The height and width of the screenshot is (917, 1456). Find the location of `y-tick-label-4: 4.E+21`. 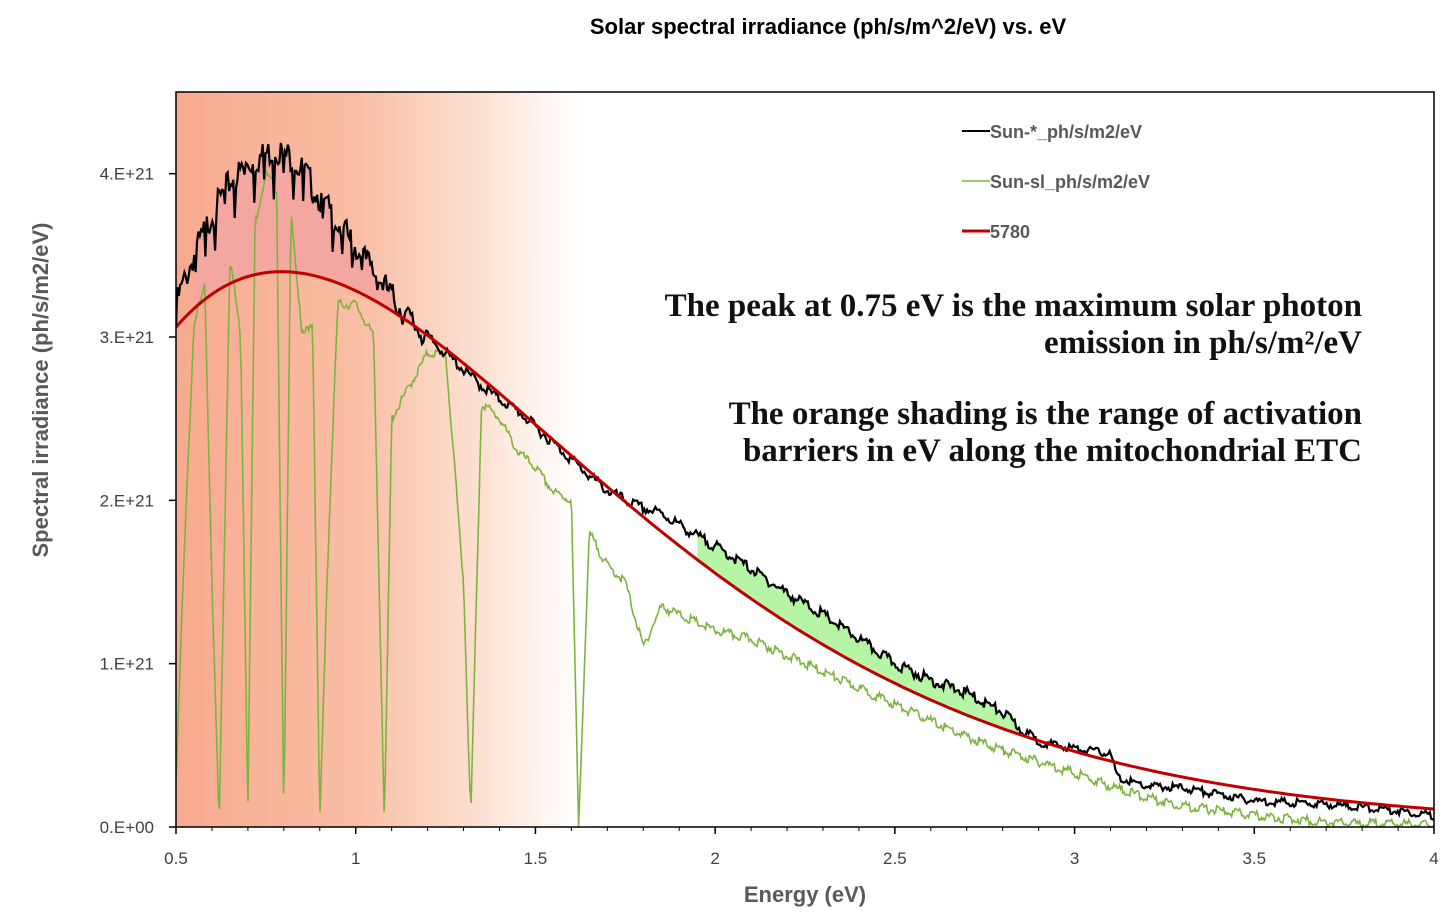

y-tick-label-4: 4.E+21 is located at coordinates (127, 174).